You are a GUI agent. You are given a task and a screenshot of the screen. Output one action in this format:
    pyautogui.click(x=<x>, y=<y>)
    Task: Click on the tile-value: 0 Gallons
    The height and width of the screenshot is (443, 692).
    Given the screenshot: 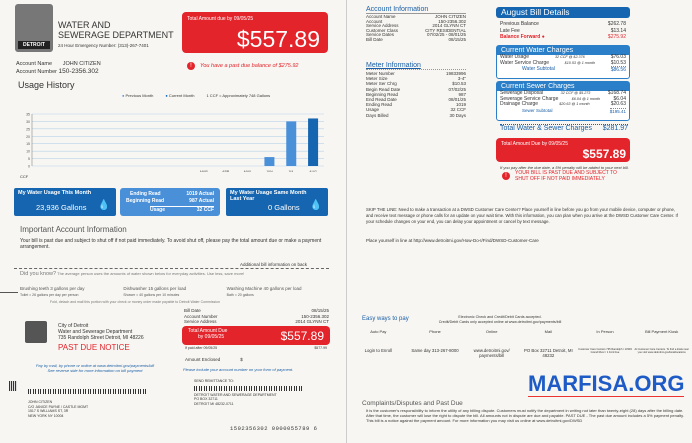 What is the action you would take?
    pyautogui.click(x=284, y=207)
    